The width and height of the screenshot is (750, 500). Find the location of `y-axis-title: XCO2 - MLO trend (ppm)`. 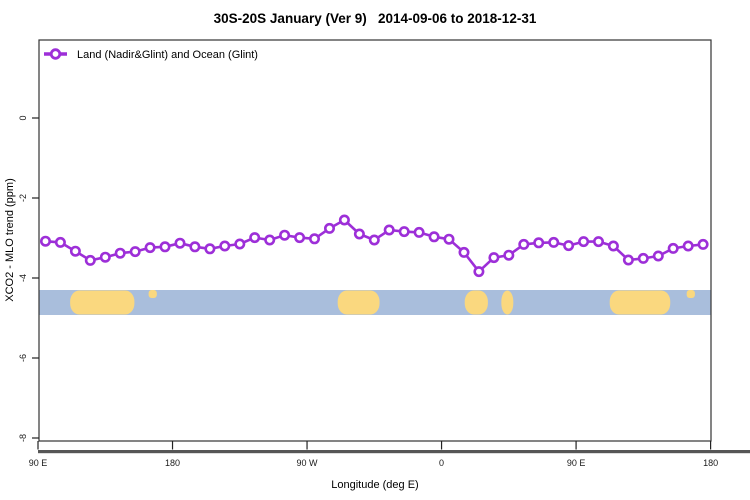

y-axis-title: XCO2 - MLO trend (ppm) is located at coordinates (10, 239).